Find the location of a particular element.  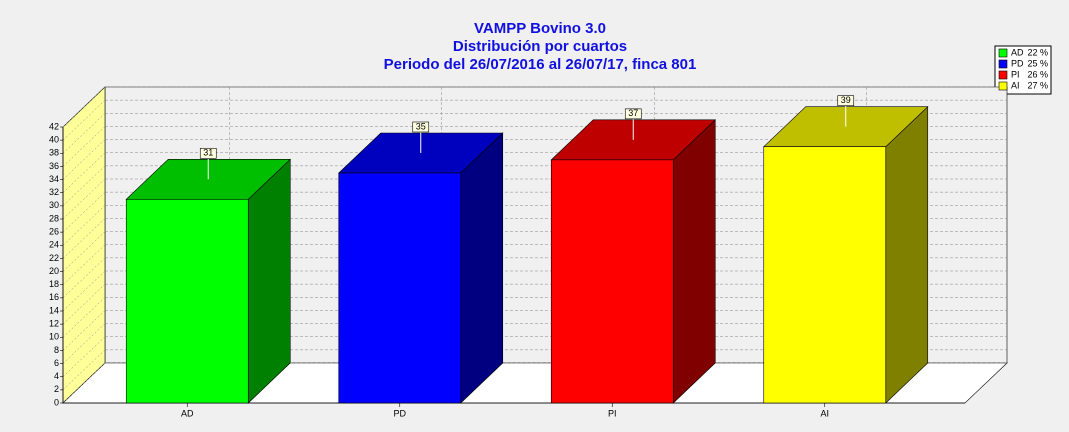

y-tick-label: 8 is located at coordinates (56, 350).